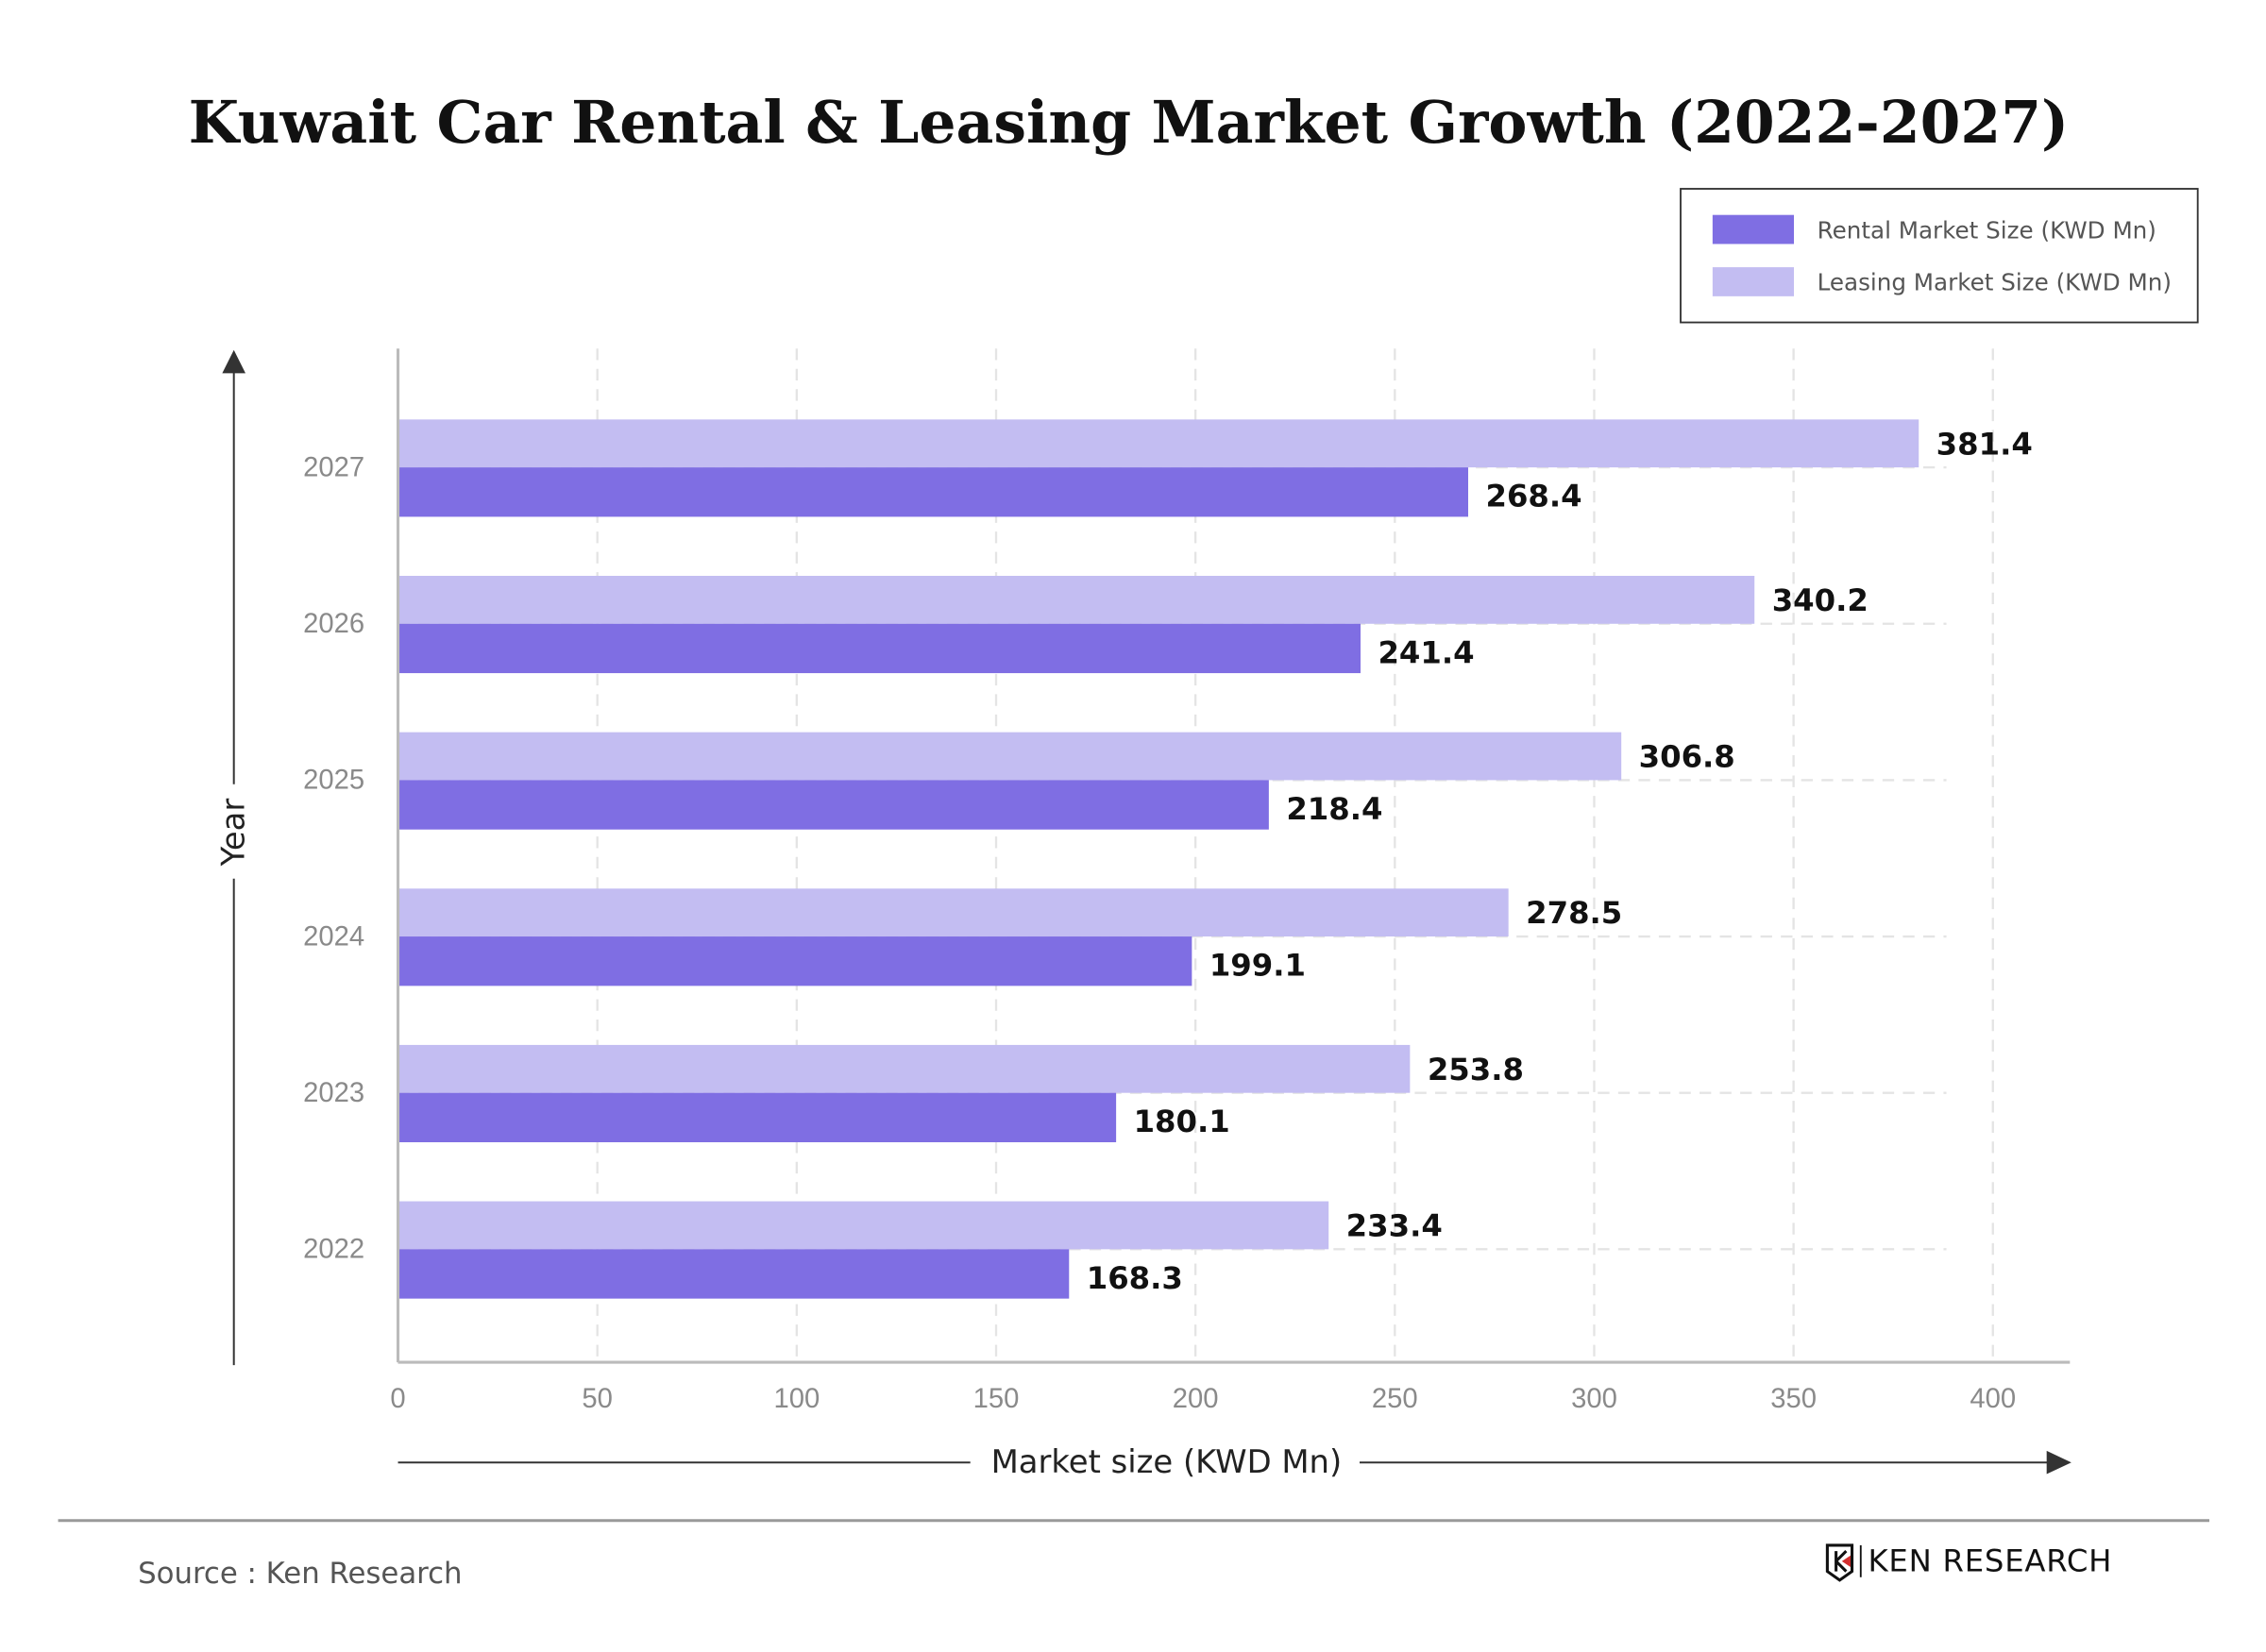 The image size is (2266, 1652). Describe the element at coordinates (1987, 230) in the screenshot. I see `legend-label-rental: Rental Market Size (KWD Mn)` at that location.